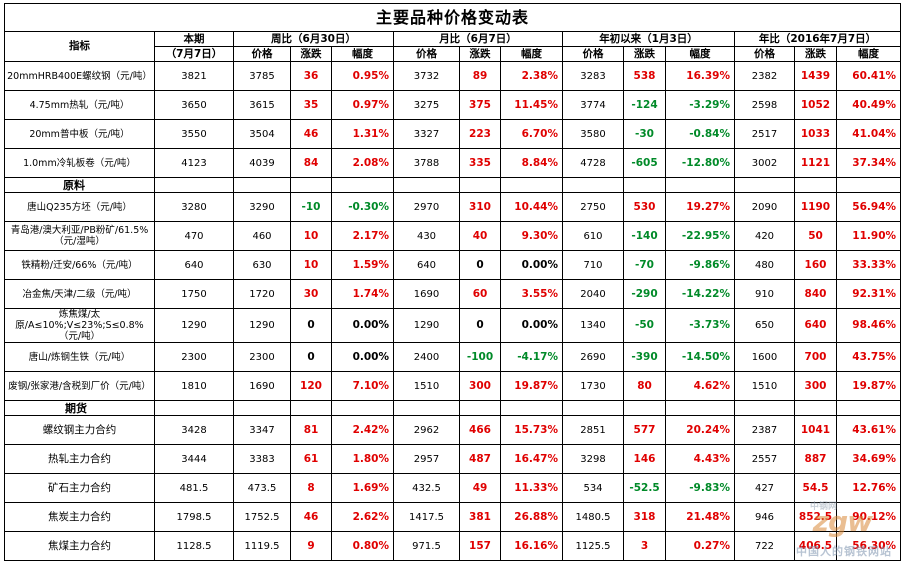 The image size is (903, 567). What do you see at coordinates (362, 294) in the screenshot?
I see `change-percent: 1.74%` at bounding box center [362, 294].